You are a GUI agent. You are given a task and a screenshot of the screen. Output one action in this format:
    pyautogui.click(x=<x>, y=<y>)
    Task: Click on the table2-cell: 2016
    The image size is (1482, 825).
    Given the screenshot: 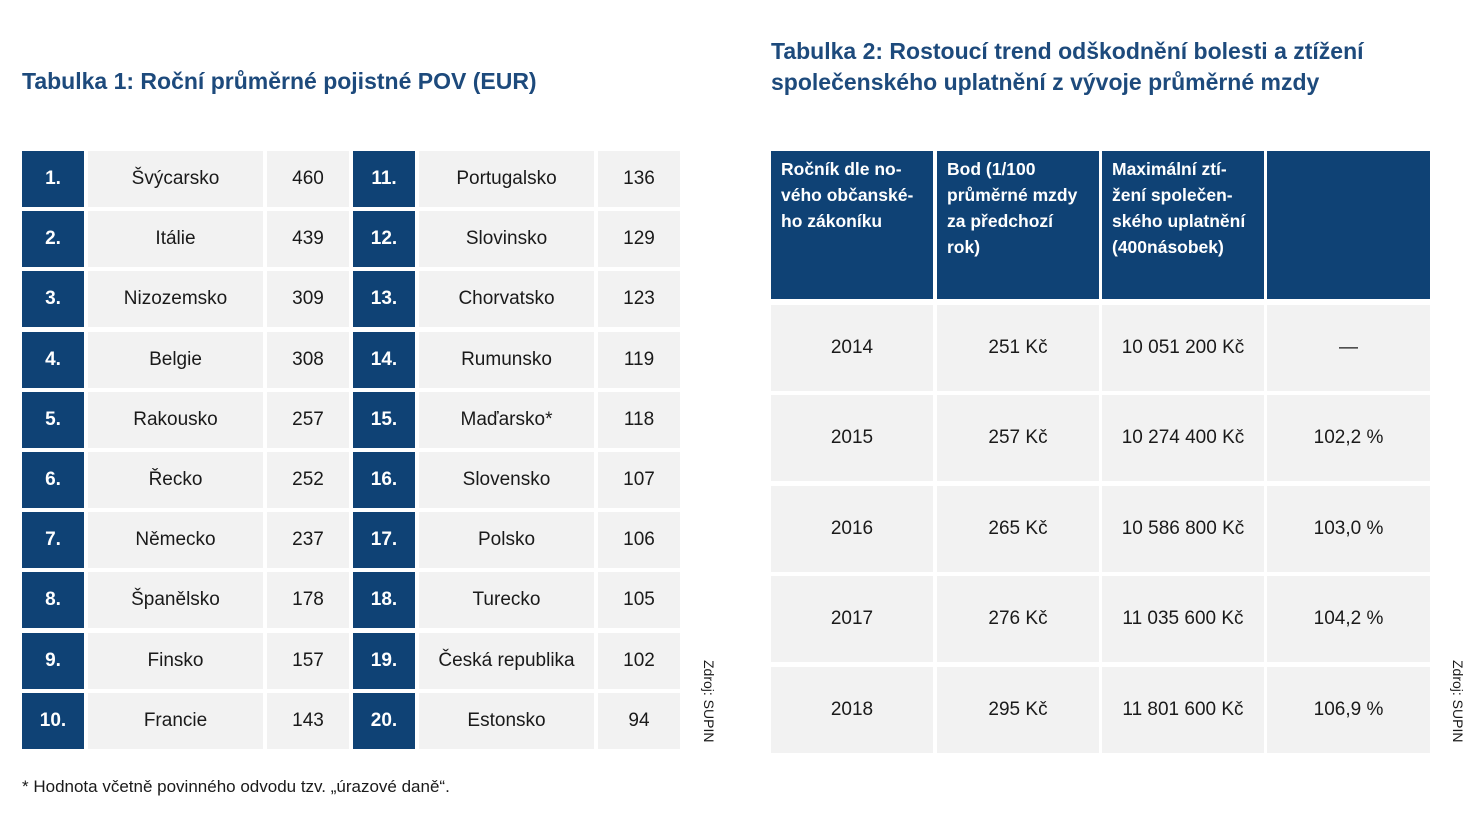 What is the action you would take?
    pyautogui.click(x=852, y=529)
    